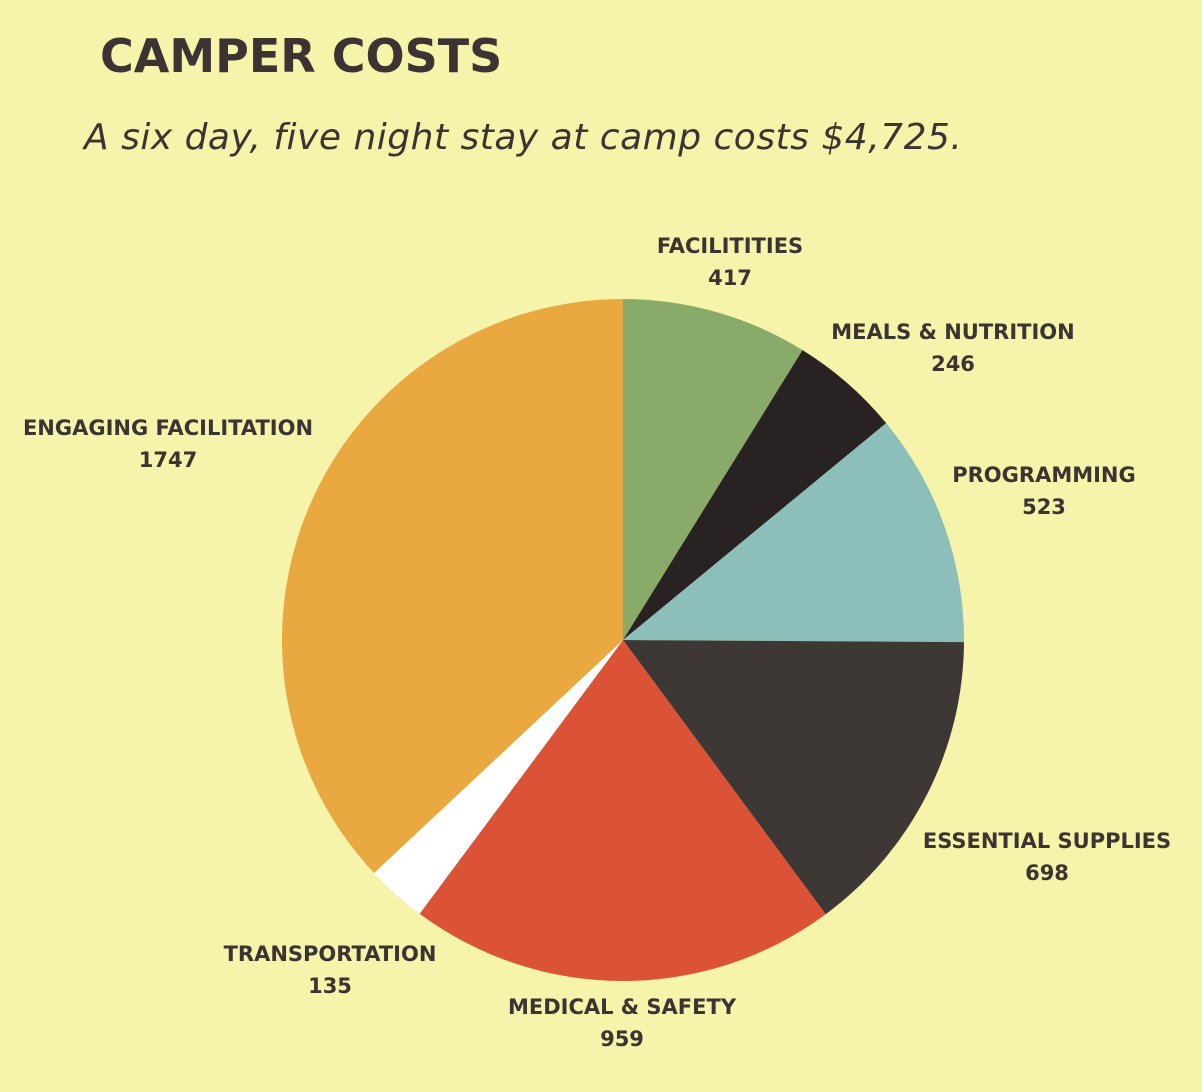 The width and height of the screenshot is (1202, 1092). What do you see at coordinates (330, 954) in the screenshot?
I see `slice-label-transportation: TRANSPORTATION` at bounding box center [330, 954].